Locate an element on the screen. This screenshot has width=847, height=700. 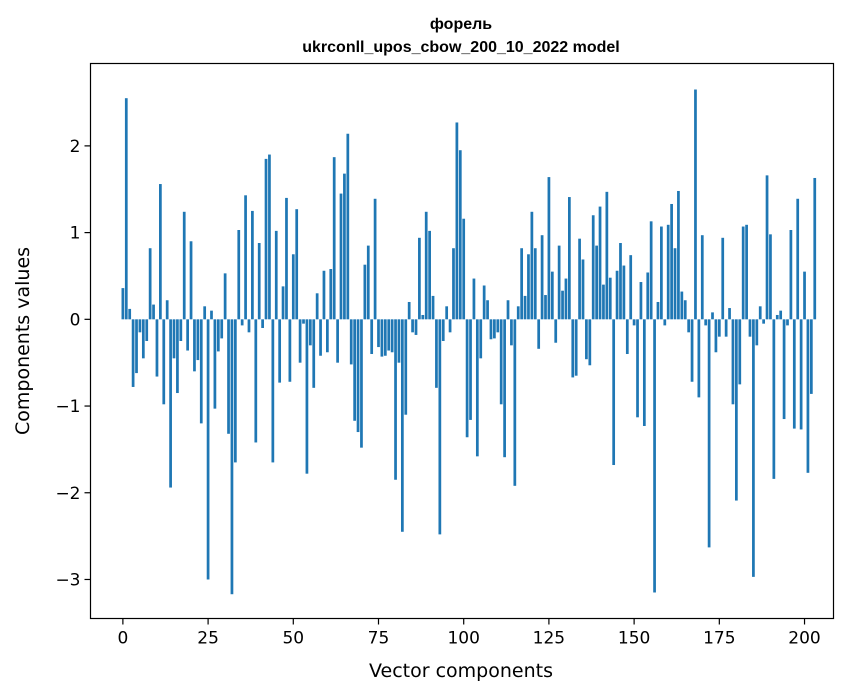
y-tick-label: 1 is located at coordinates (75, 234).